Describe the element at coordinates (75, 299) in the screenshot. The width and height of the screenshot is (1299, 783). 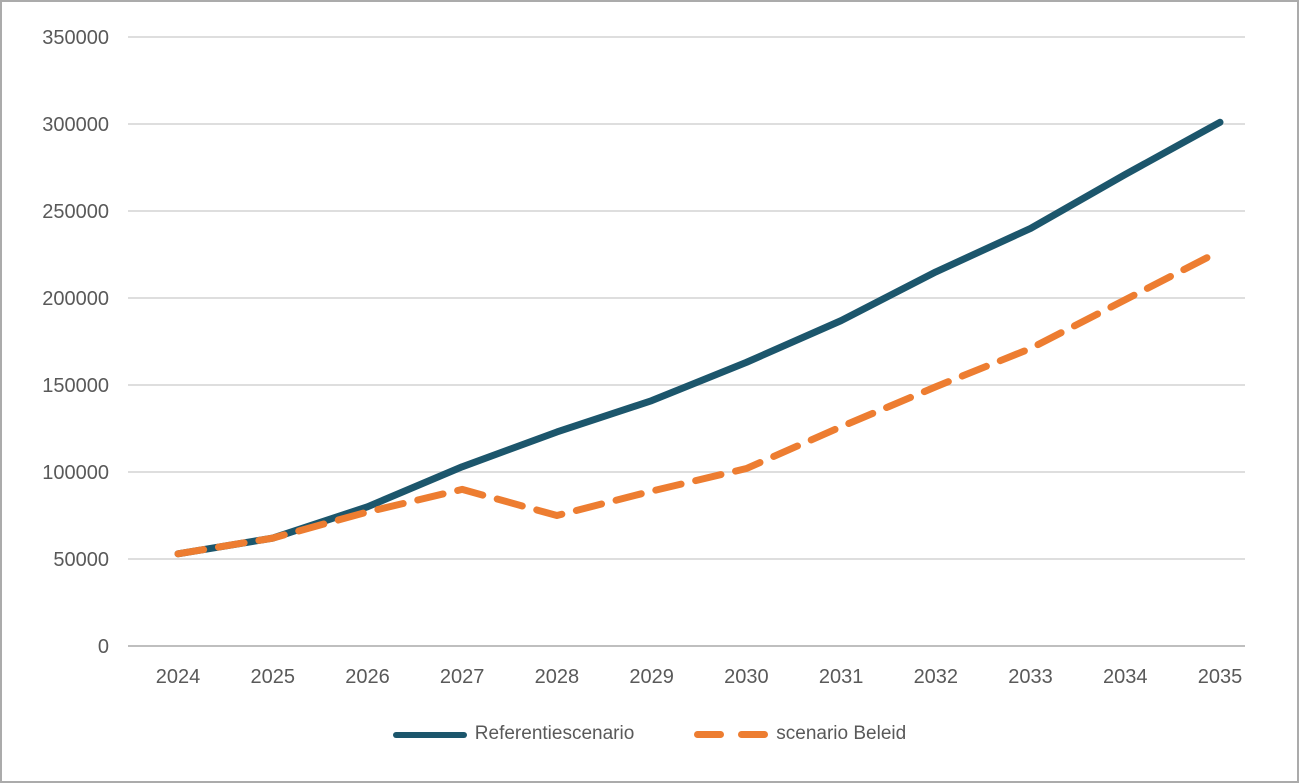
I see `y-tick-label: 200000` at that location.